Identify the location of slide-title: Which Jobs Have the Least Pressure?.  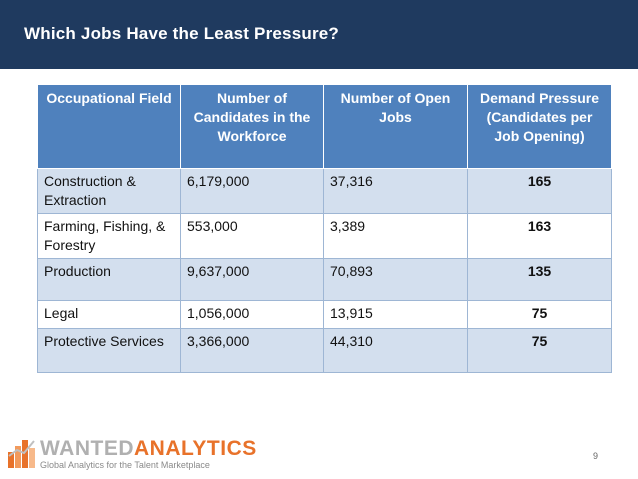
(181, 33).